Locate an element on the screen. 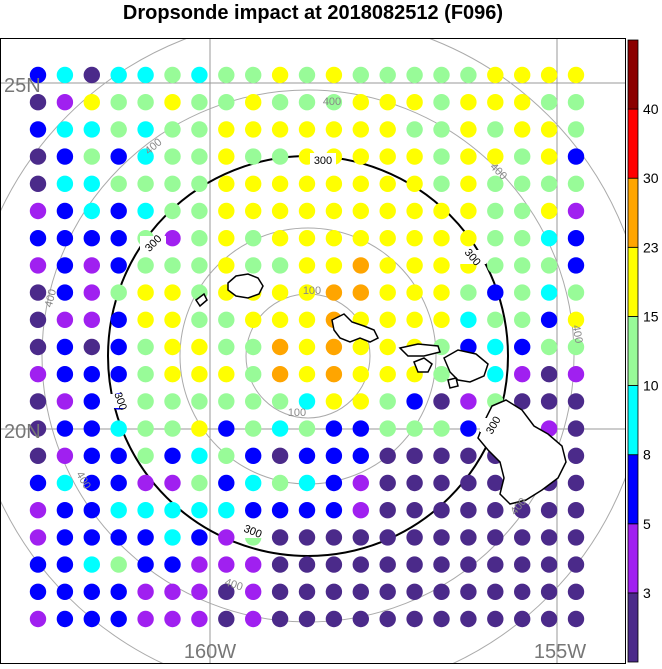 The height and width of the screenshot is (669, 662). ring-300-label-top: 300 is located at coordinates (323, 161).